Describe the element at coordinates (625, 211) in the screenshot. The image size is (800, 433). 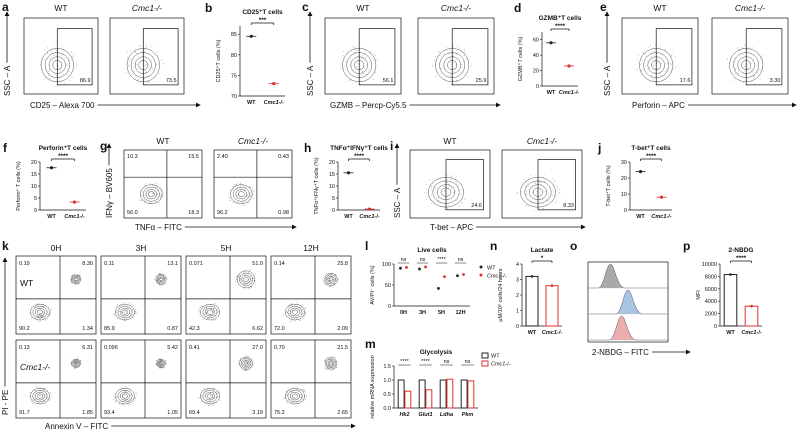
I see `y-tick-label: 0` at that location.